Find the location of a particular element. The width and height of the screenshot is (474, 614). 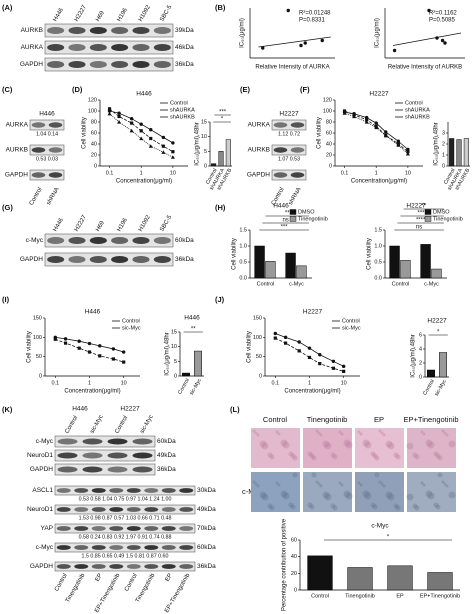

molecular-weight: 60kDa is located at coordinates (206, 547).